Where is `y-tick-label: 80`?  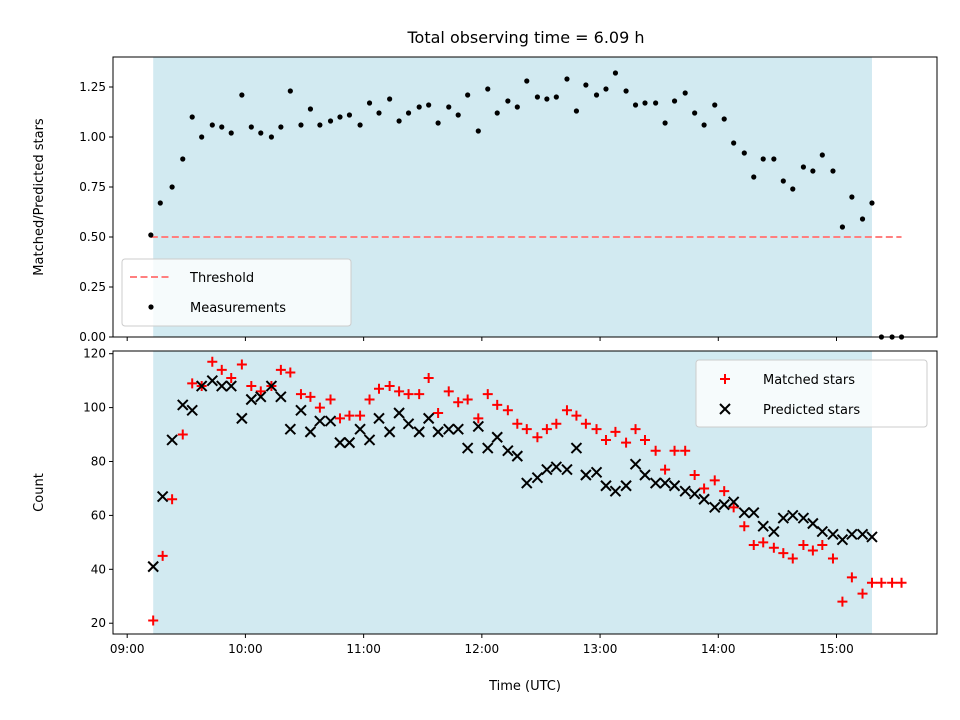
y-tick-label: 80 is located at coordinates (98, 462).